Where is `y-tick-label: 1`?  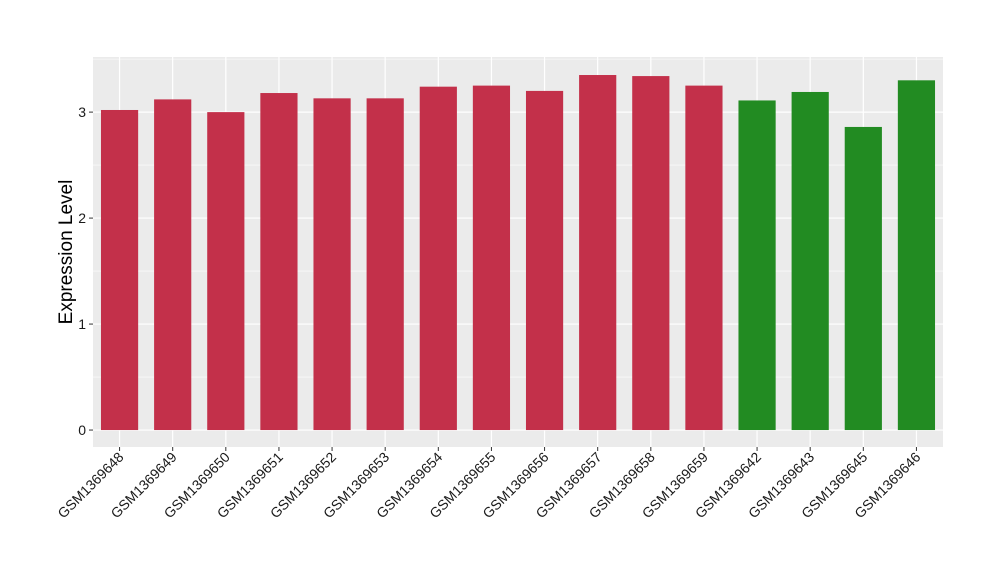
y-tick-label: 1 is located at coordinates (82, 324).